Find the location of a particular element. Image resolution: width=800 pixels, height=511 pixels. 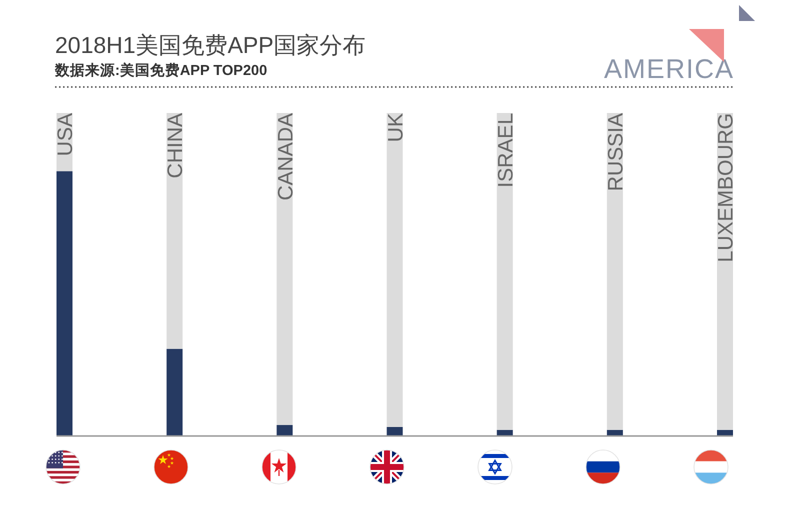

x-tick-label: LUXEMBOURG is located at coordinates (726, 187).